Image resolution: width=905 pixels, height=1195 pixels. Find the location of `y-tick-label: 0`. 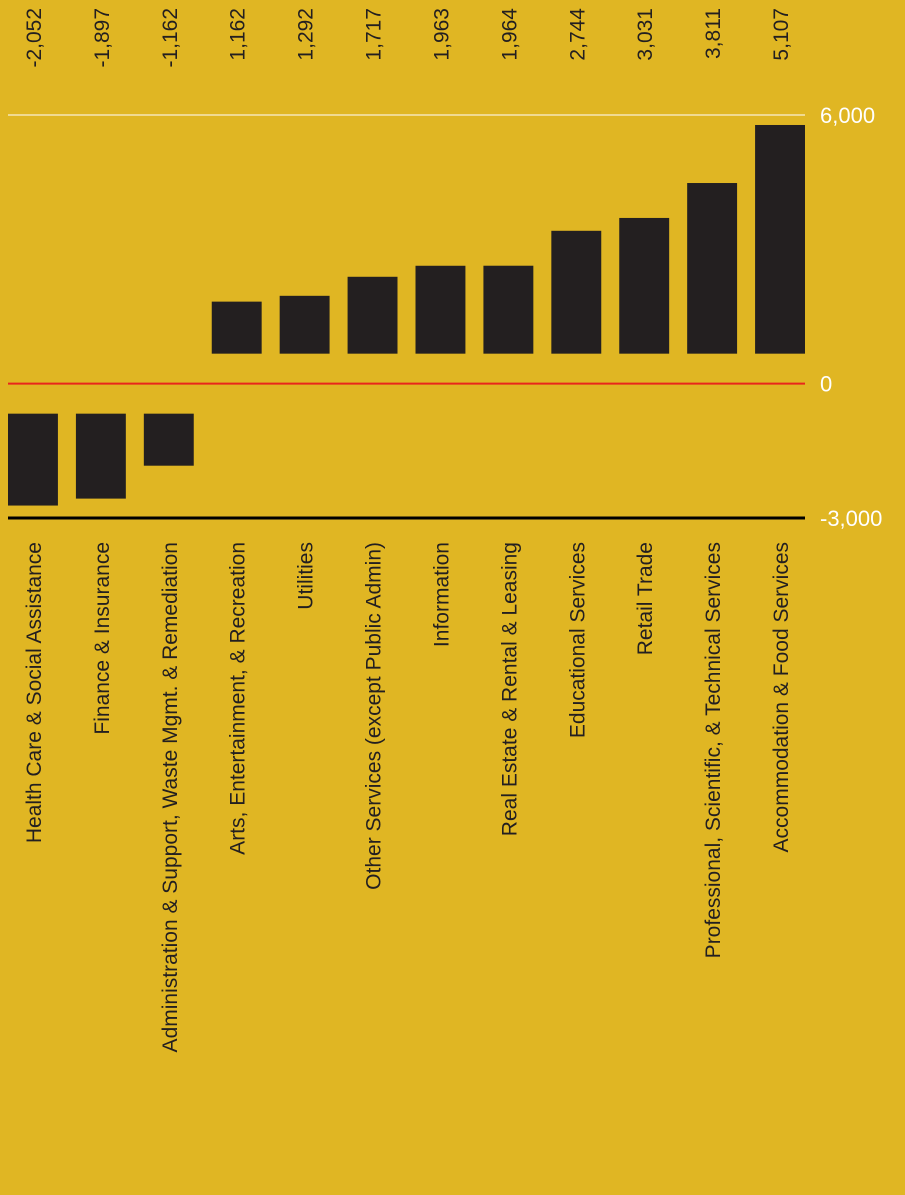

y-tick-label: 0 is located at coordinates (826, 384).